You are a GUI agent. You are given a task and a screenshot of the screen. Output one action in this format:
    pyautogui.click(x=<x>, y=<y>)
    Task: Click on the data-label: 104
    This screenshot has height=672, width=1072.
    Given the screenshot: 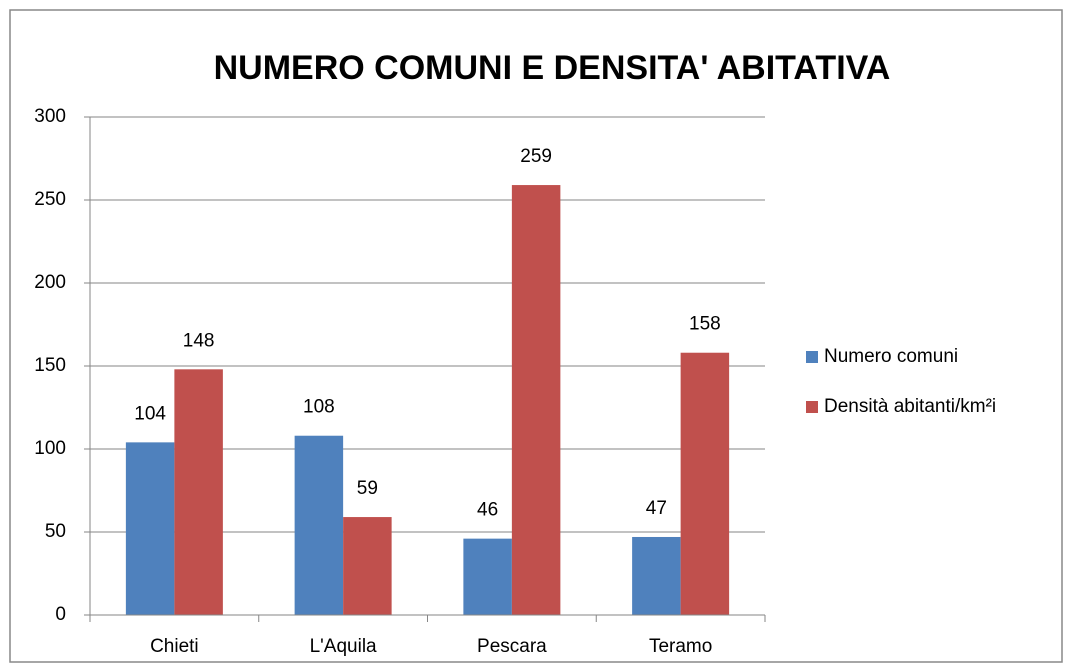 What is the action you would take?
    pyautogui.click(x=150, y=413)
    